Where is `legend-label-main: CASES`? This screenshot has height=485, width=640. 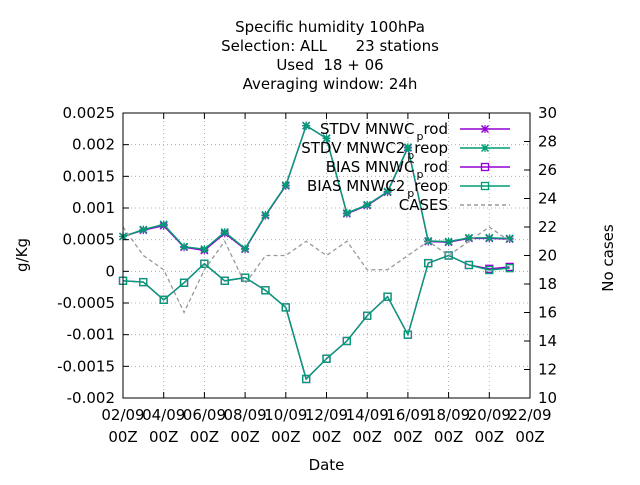
legend-label-main: CASES is located at coordinates (423, 205).